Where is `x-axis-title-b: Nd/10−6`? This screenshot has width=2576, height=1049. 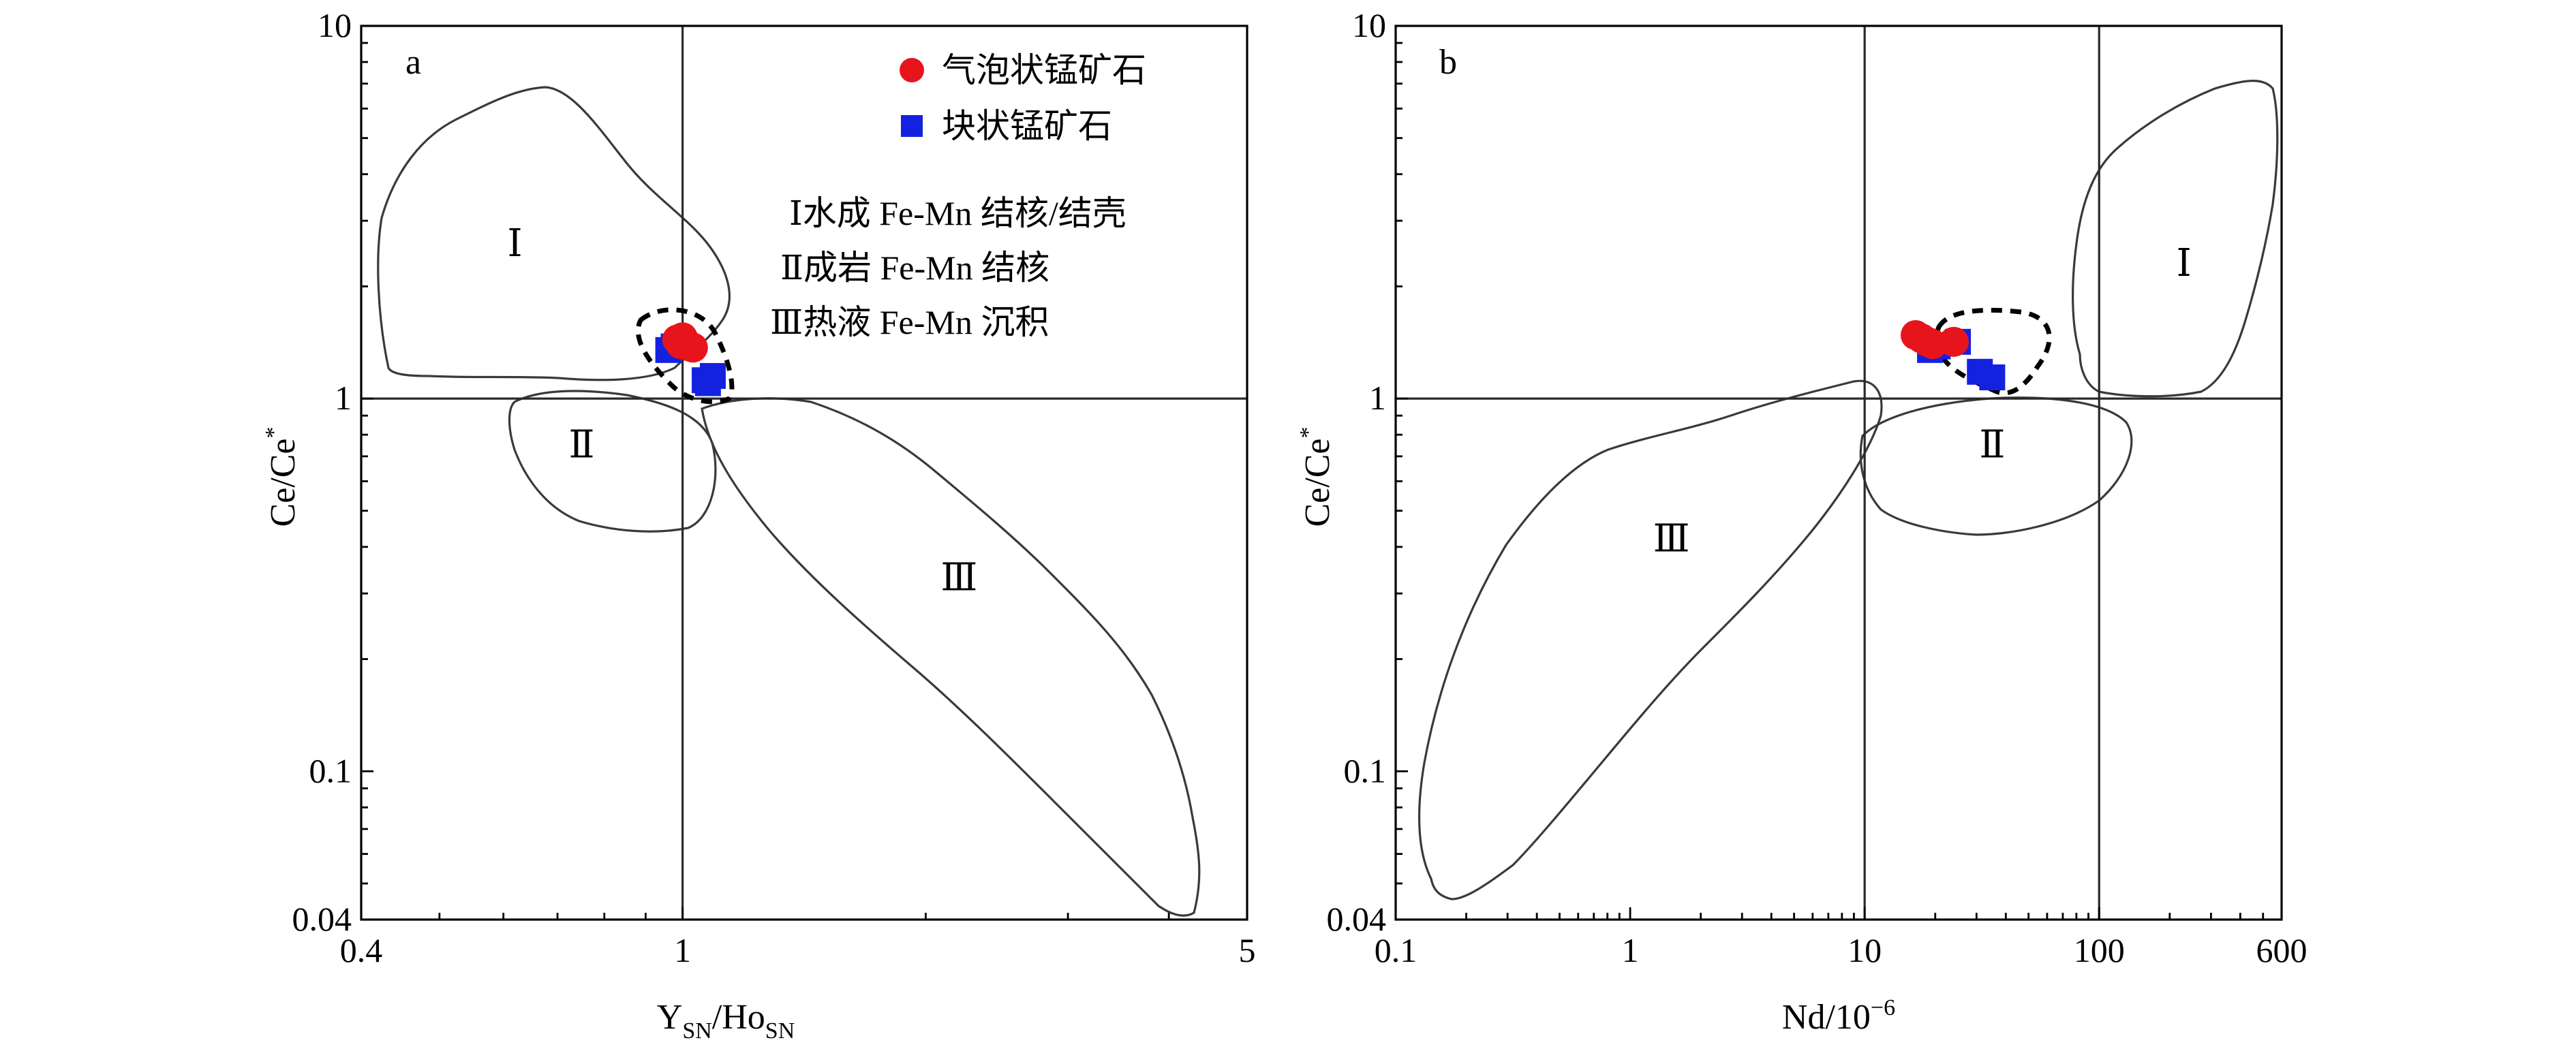 x-axis-title-b: Nd/10−6 is located at coordinates (1838, 1016).